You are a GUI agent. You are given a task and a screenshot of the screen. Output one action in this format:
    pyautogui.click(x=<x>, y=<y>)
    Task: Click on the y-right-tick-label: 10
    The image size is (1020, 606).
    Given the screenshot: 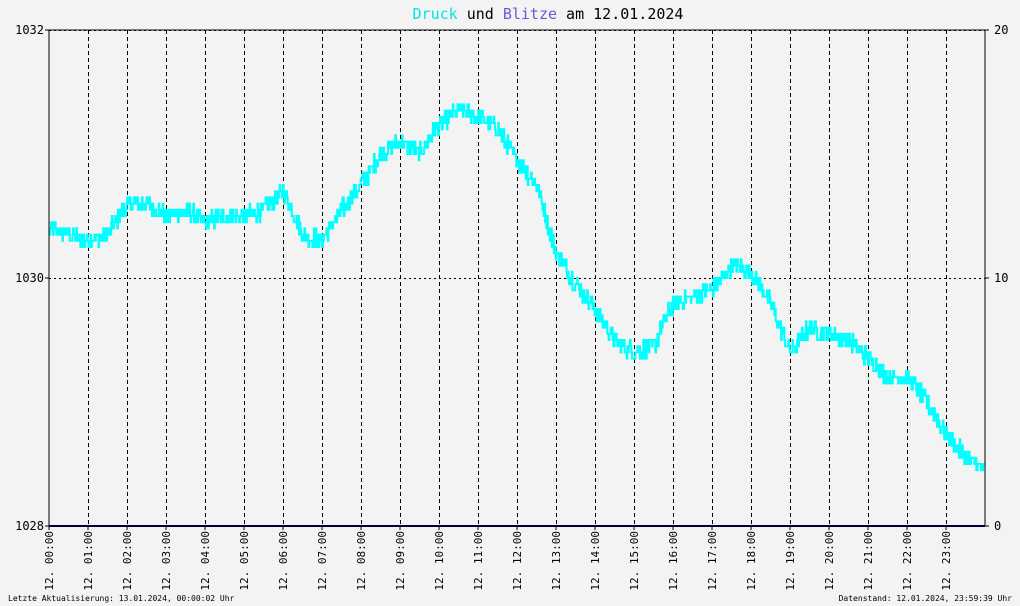 What is the action you would take?
    pyautogui.click(x=1001, y=278)
    